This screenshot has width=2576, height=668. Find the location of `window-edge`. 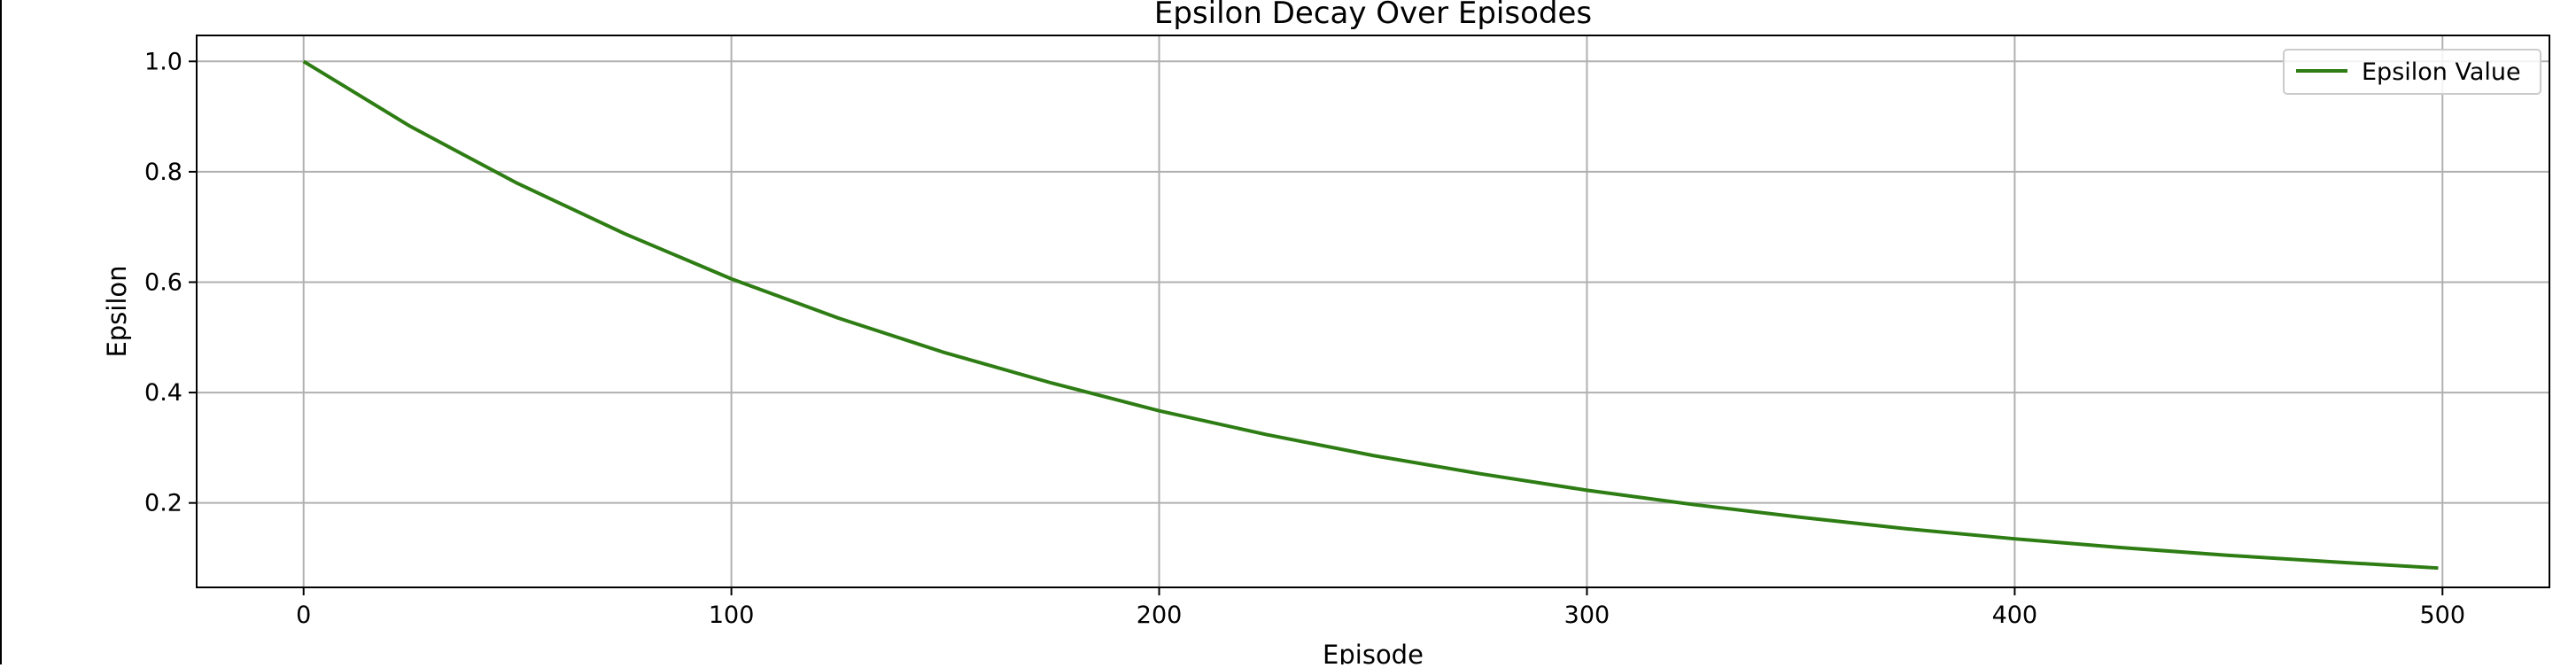

window-edge is located at coordinates (1, 332).